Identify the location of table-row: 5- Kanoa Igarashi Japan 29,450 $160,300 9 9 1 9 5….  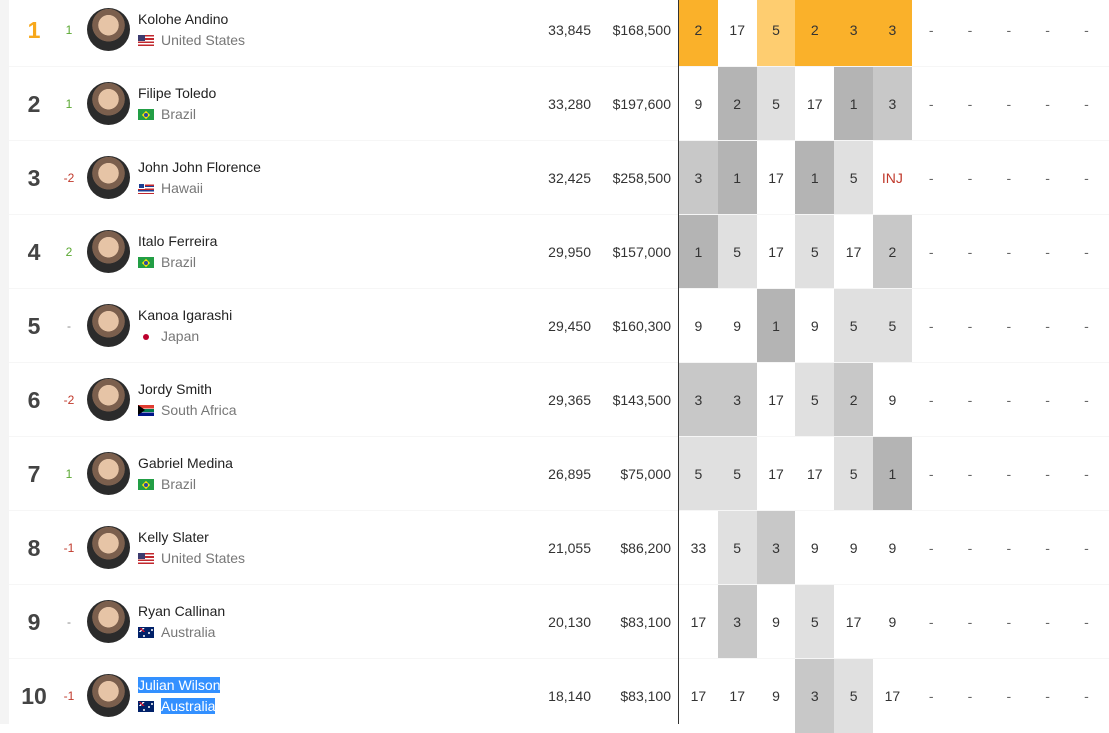
(559, 325).